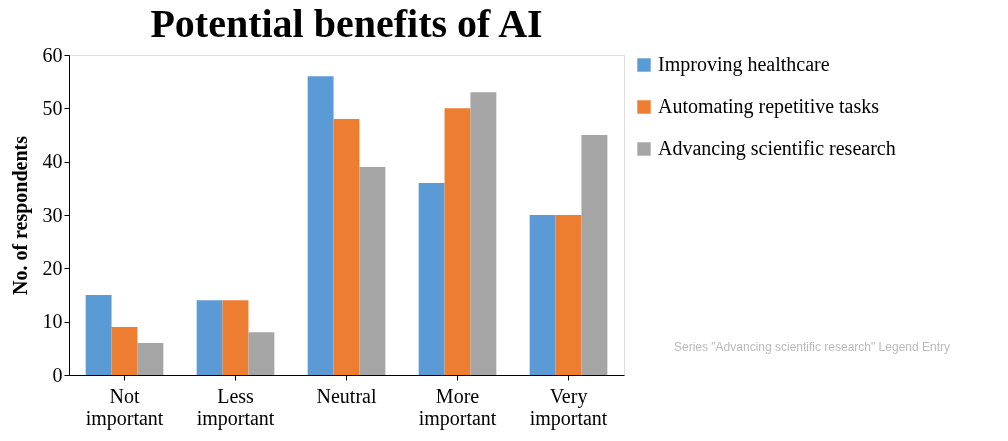  What do you see at coordinates (812, 347) in the screenshot?
I see `text: Series "Advancing scientific research" Legend Entry` at bounding box center [812, 347].